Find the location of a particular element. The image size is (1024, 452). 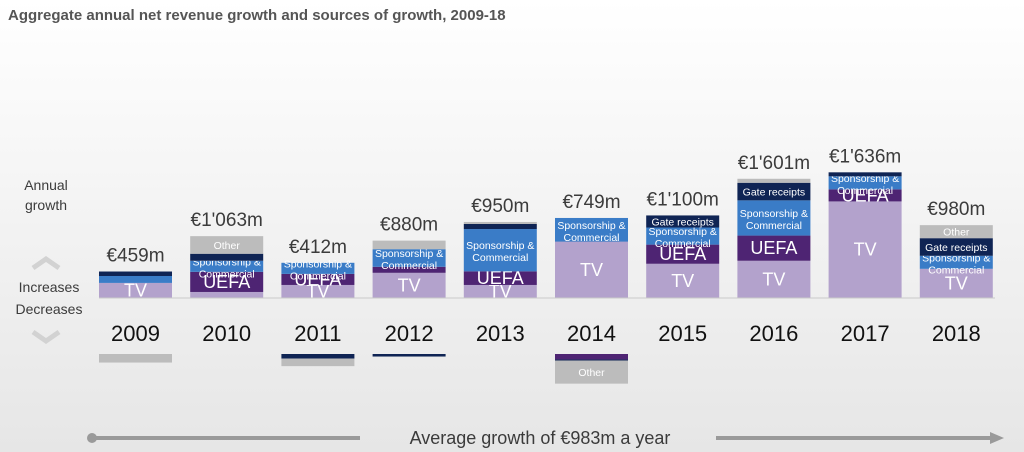

segment-label: Other is located at coordinates (591, 373).